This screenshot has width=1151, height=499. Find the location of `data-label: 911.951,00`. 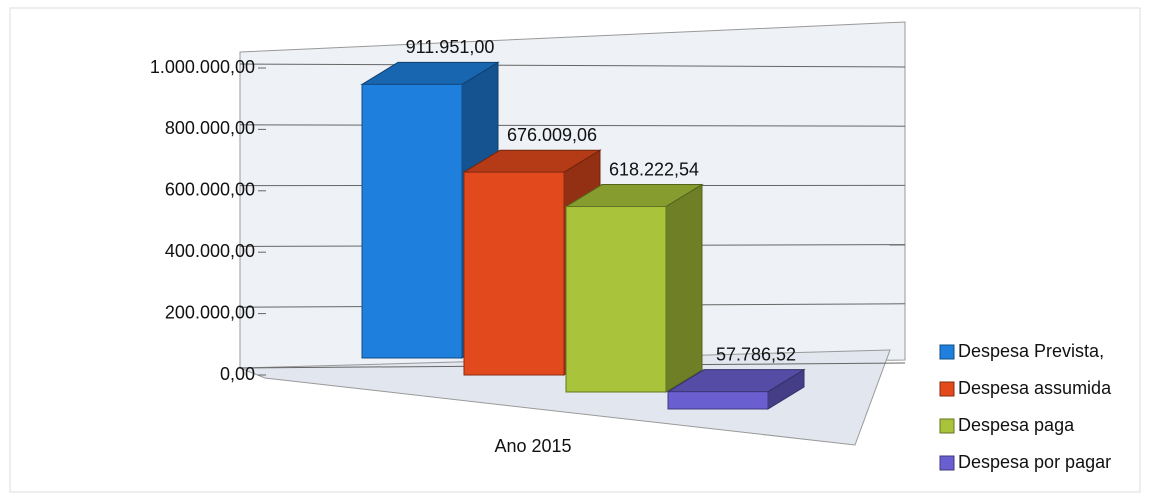

data-label: 911.951,00 is located at coordinates (450, 47).